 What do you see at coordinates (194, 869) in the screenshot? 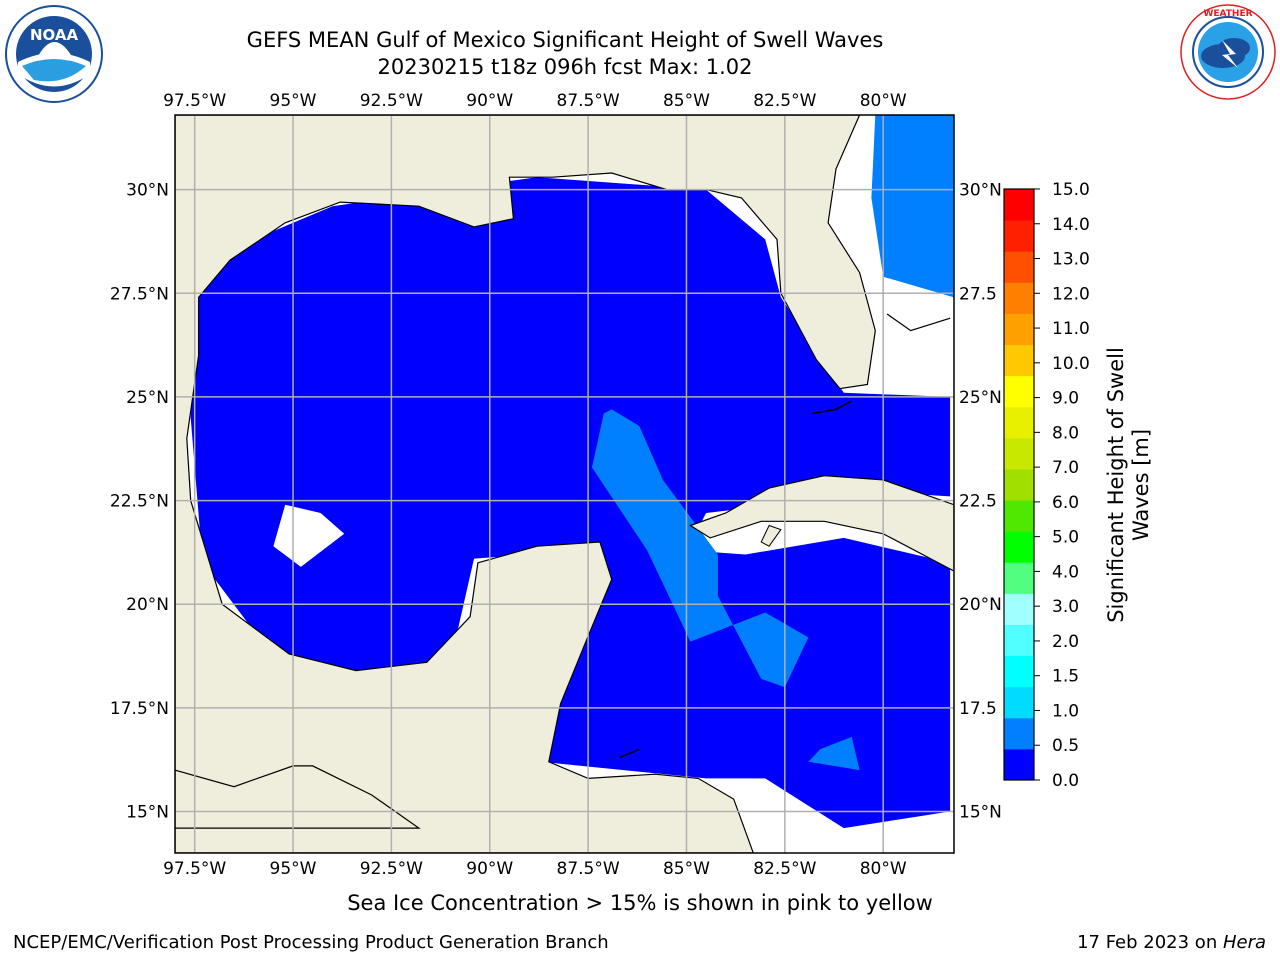
I see `lon-tick-bottom-0: 97.5°W` at bounding box center [194, 869].